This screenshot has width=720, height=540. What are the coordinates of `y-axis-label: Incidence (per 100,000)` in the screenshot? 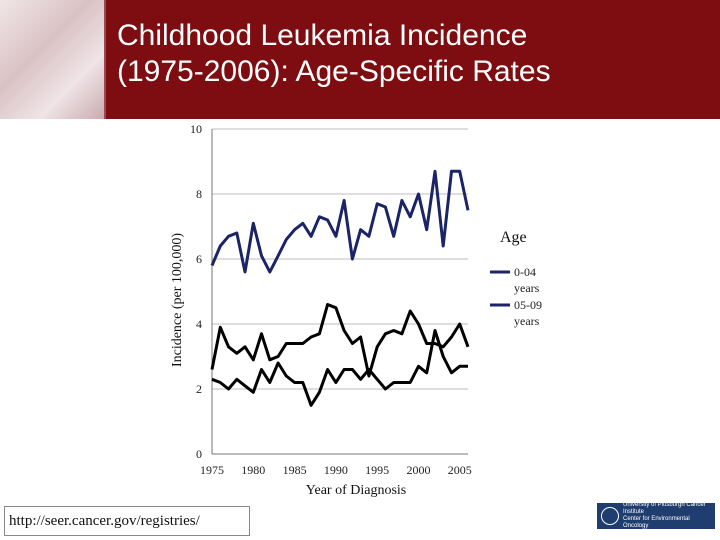 It's located at (177, 300).